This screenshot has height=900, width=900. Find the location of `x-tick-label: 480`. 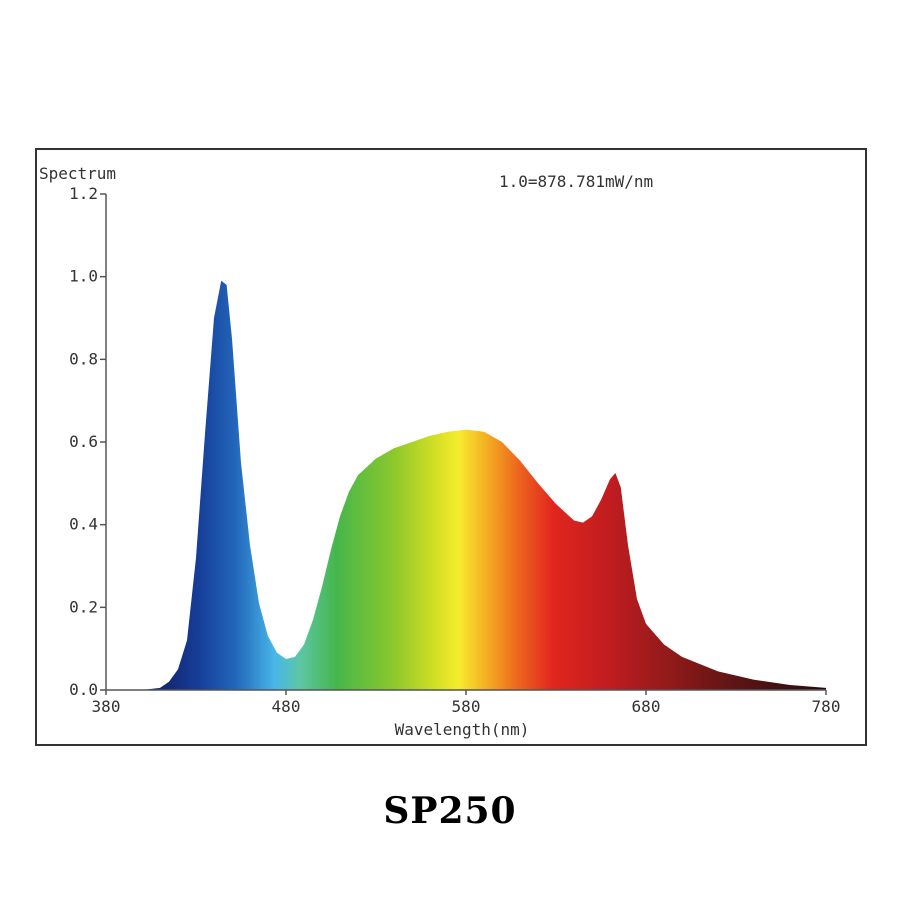

x-tick-label: 480 is located at coordinates (286, 706).